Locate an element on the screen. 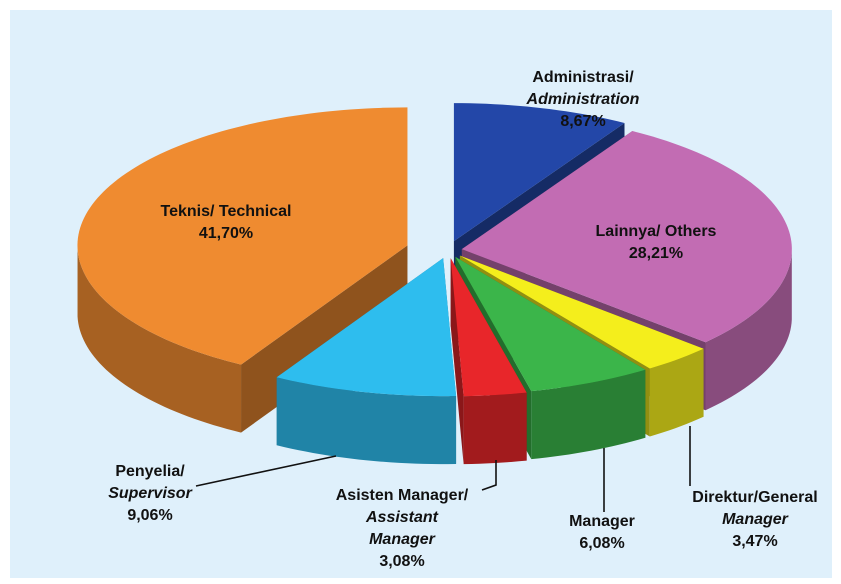 Image resolution: width=841 pixels, height=584 pixels. value-label: 3,08% is located at coordinates (401, 561).